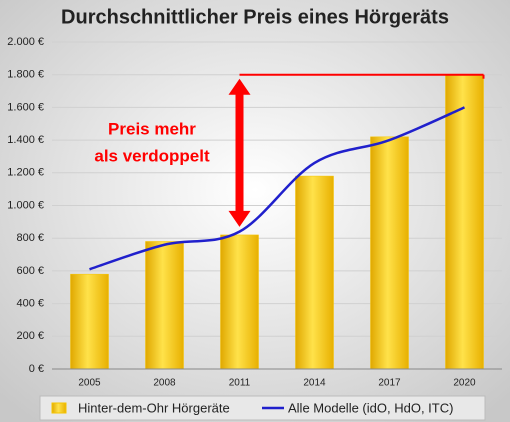 The image size is (510, 422). I want to click on x-tick-label: 2008, so click(164, 383).